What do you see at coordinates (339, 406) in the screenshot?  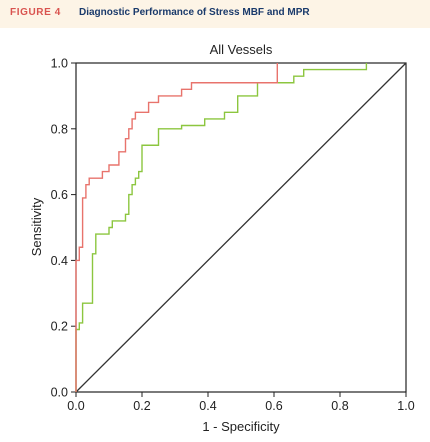 I see `x-tick-label: 0.8` at bounding box center [339, 406].